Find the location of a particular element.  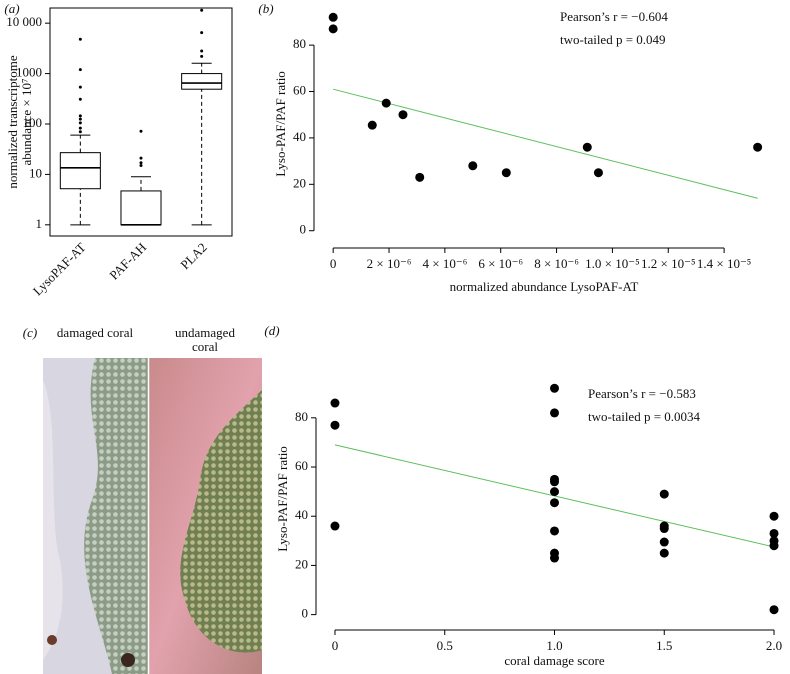

photo-caption-right: undamaged coral is located at coordinates (205, 339).